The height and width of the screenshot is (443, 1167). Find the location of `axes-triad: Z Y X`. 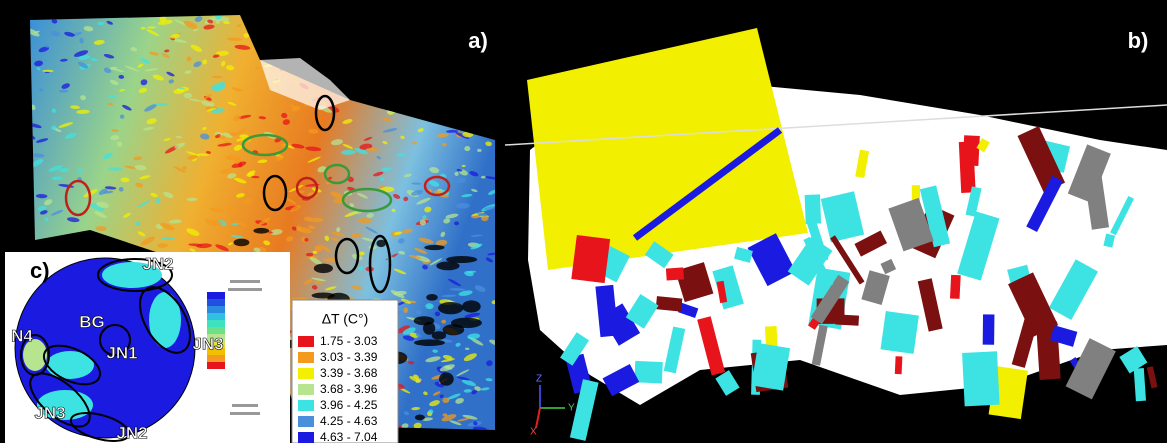

axes-triad: Z Y X is located at coordinates (552, 406).